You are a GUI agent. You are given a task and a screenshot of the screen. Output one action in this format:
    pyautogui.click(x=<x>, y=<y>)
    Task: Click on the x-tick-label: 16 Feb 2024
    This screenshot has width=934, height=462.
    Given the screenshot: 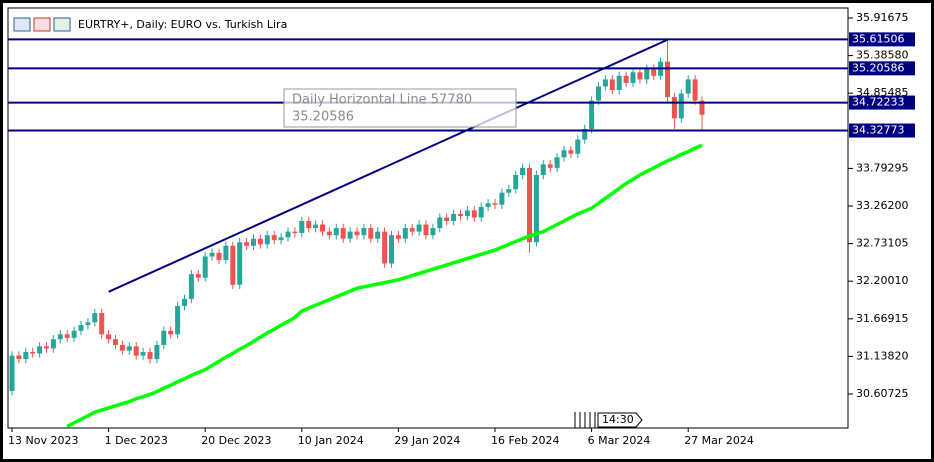 What is the action you would take?
    pyautogui.click(x=525, y=440)
    